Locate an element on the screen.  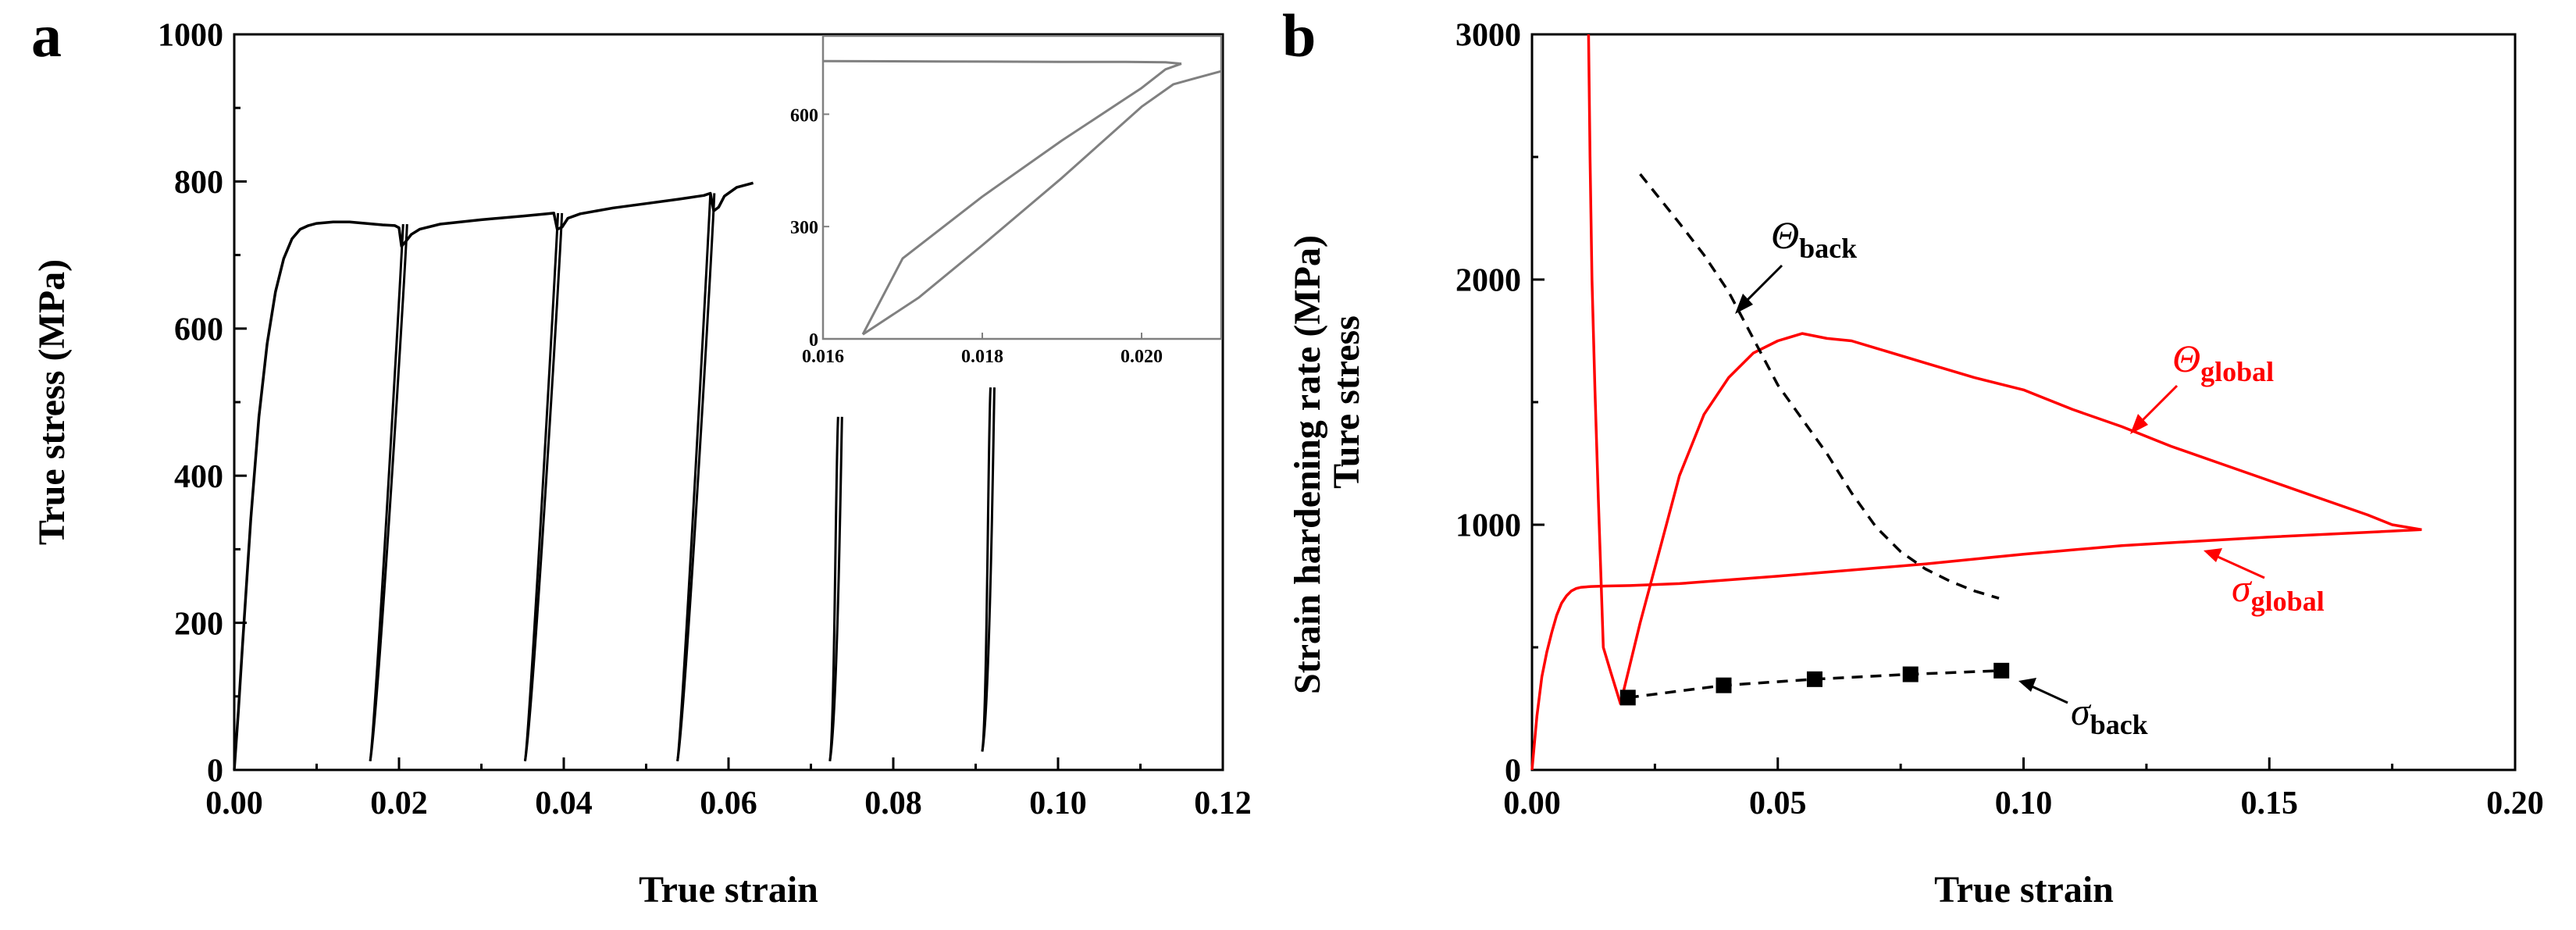
panel-b-y-ticks: 0 1000 2000 3000 is located at coordinates (1500, 403).